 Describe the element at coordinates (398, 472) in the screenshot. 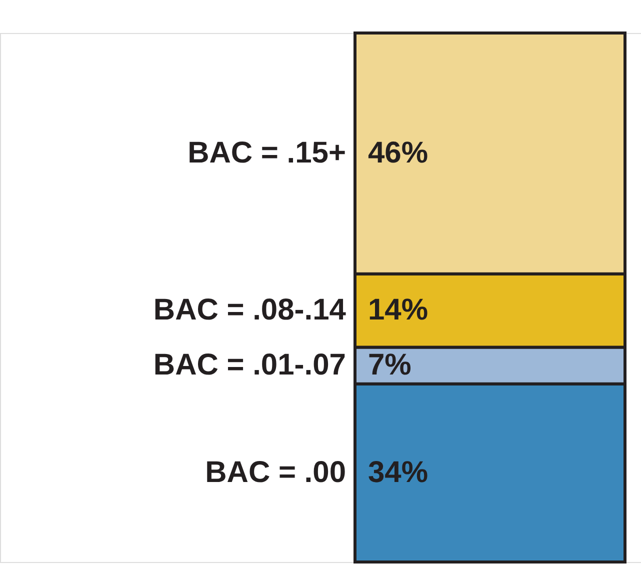

I see `data-label: 34%` at that location.